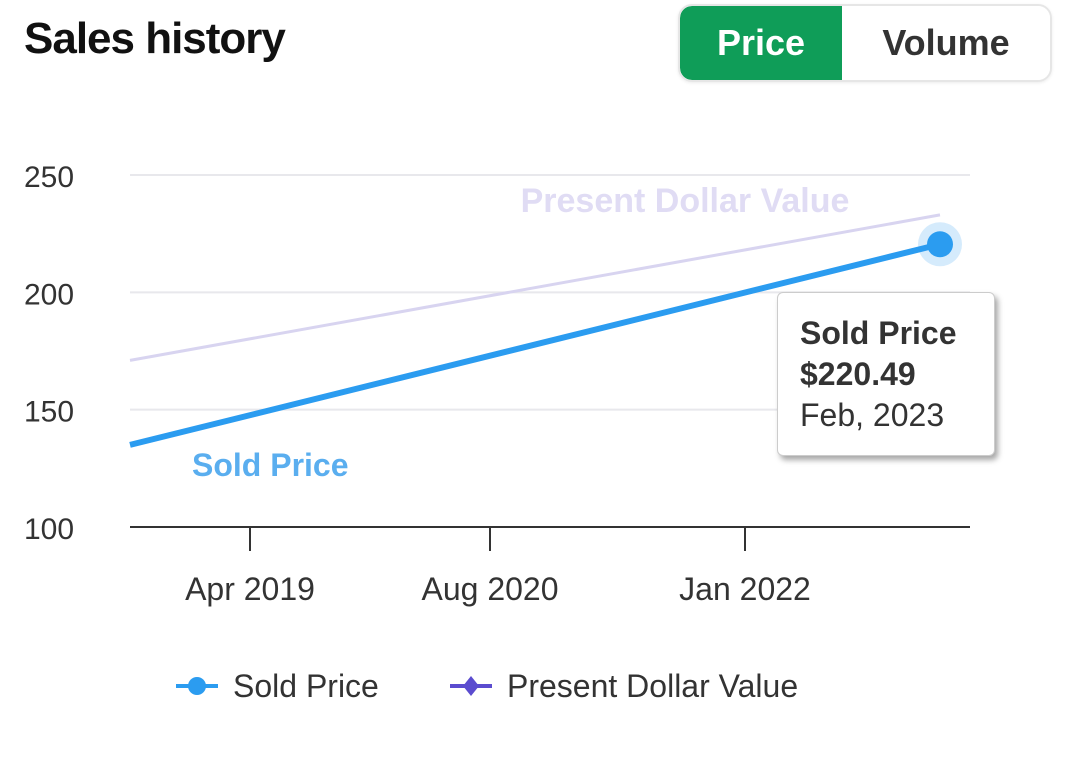  What do you see at coordinates (49, 177) in the screenshot?
I see `y-tick-label: 250` at bounding box center [49, 177].